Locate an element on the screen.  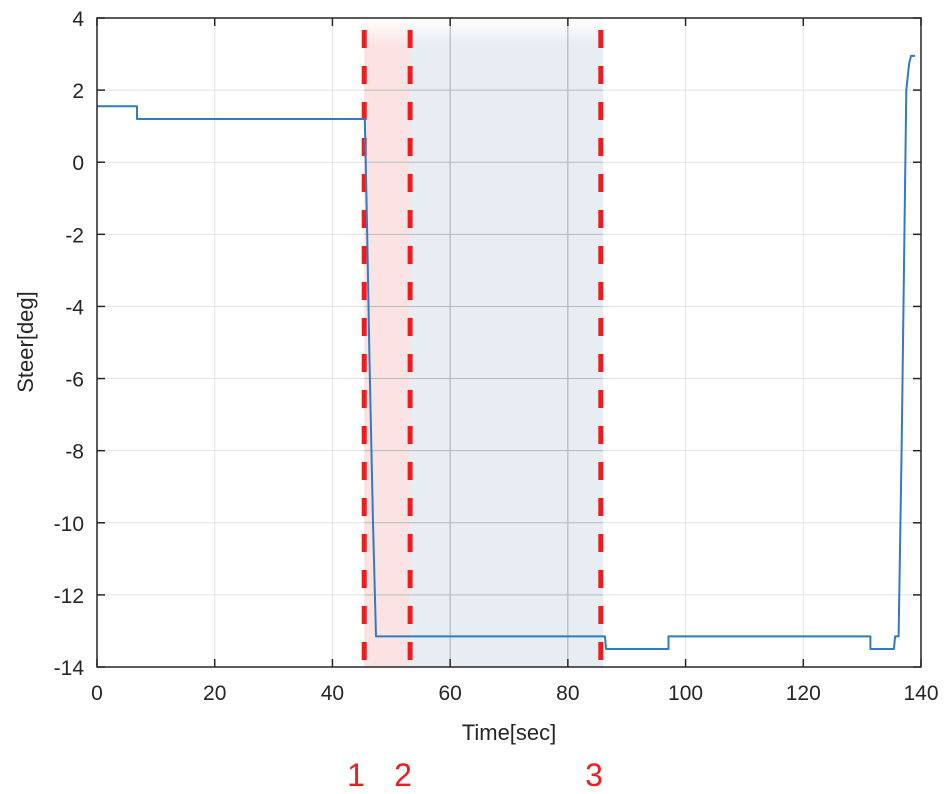
y-tick-label: -14 is located at coordinates (69, 668).